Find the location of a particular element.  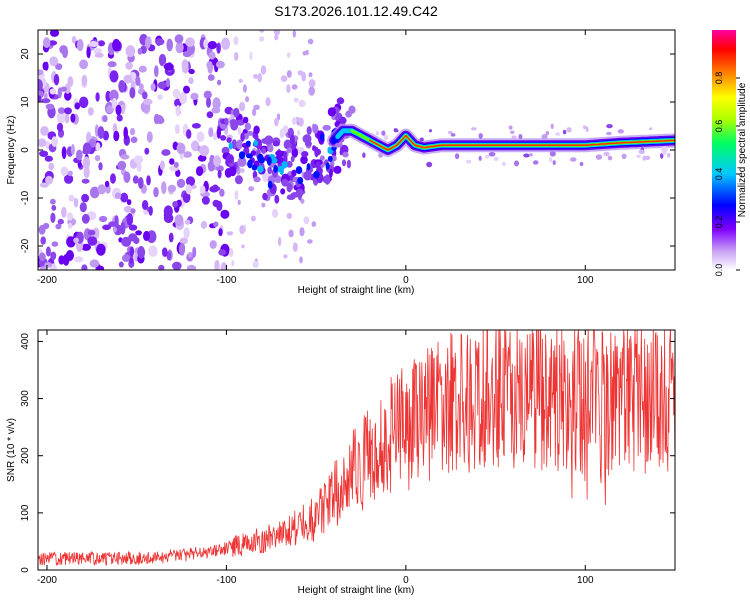

spectrogram-xtick-label: 100 is located at coordinates (585, 280).